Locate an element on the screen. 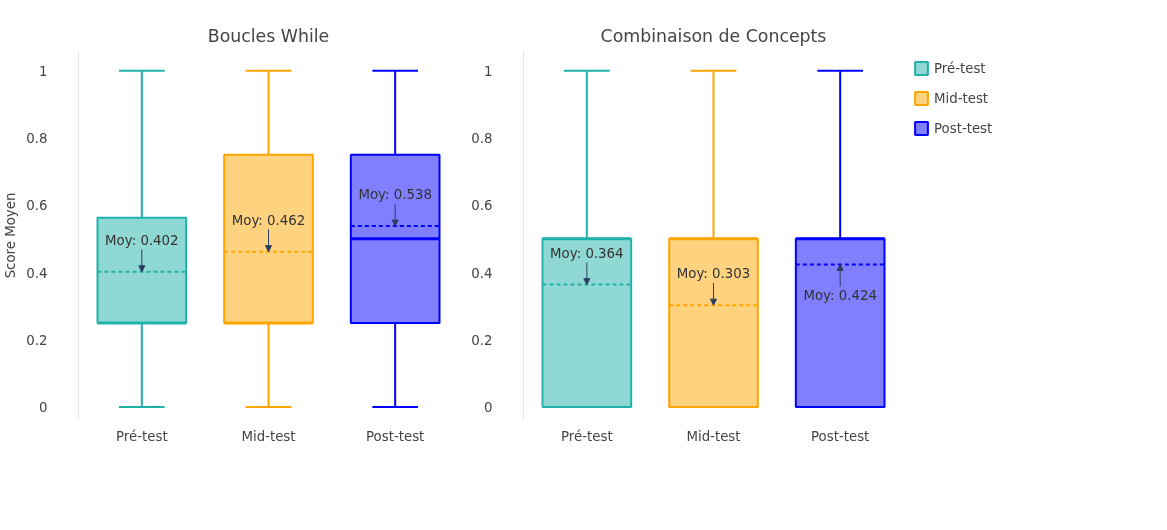 The image size is (1167, 530). chart-title: Boucles While is located at coordinates (268, 35).